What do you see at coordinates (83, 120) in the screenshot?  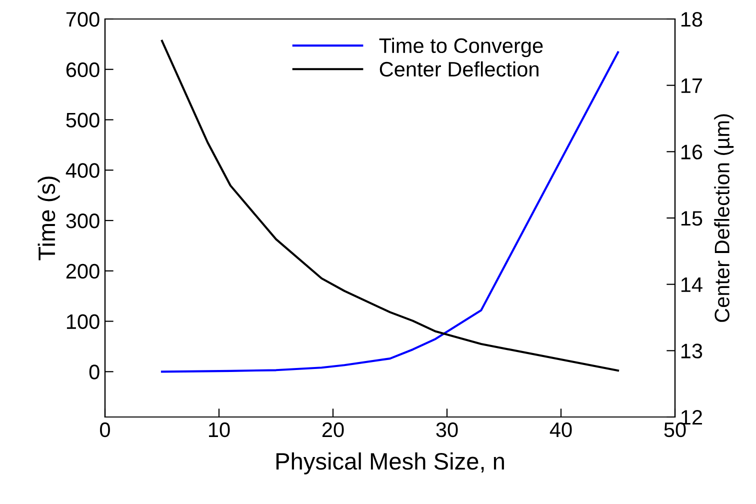 I see `y-tick-label: 500` at bounding box center [83, 120].